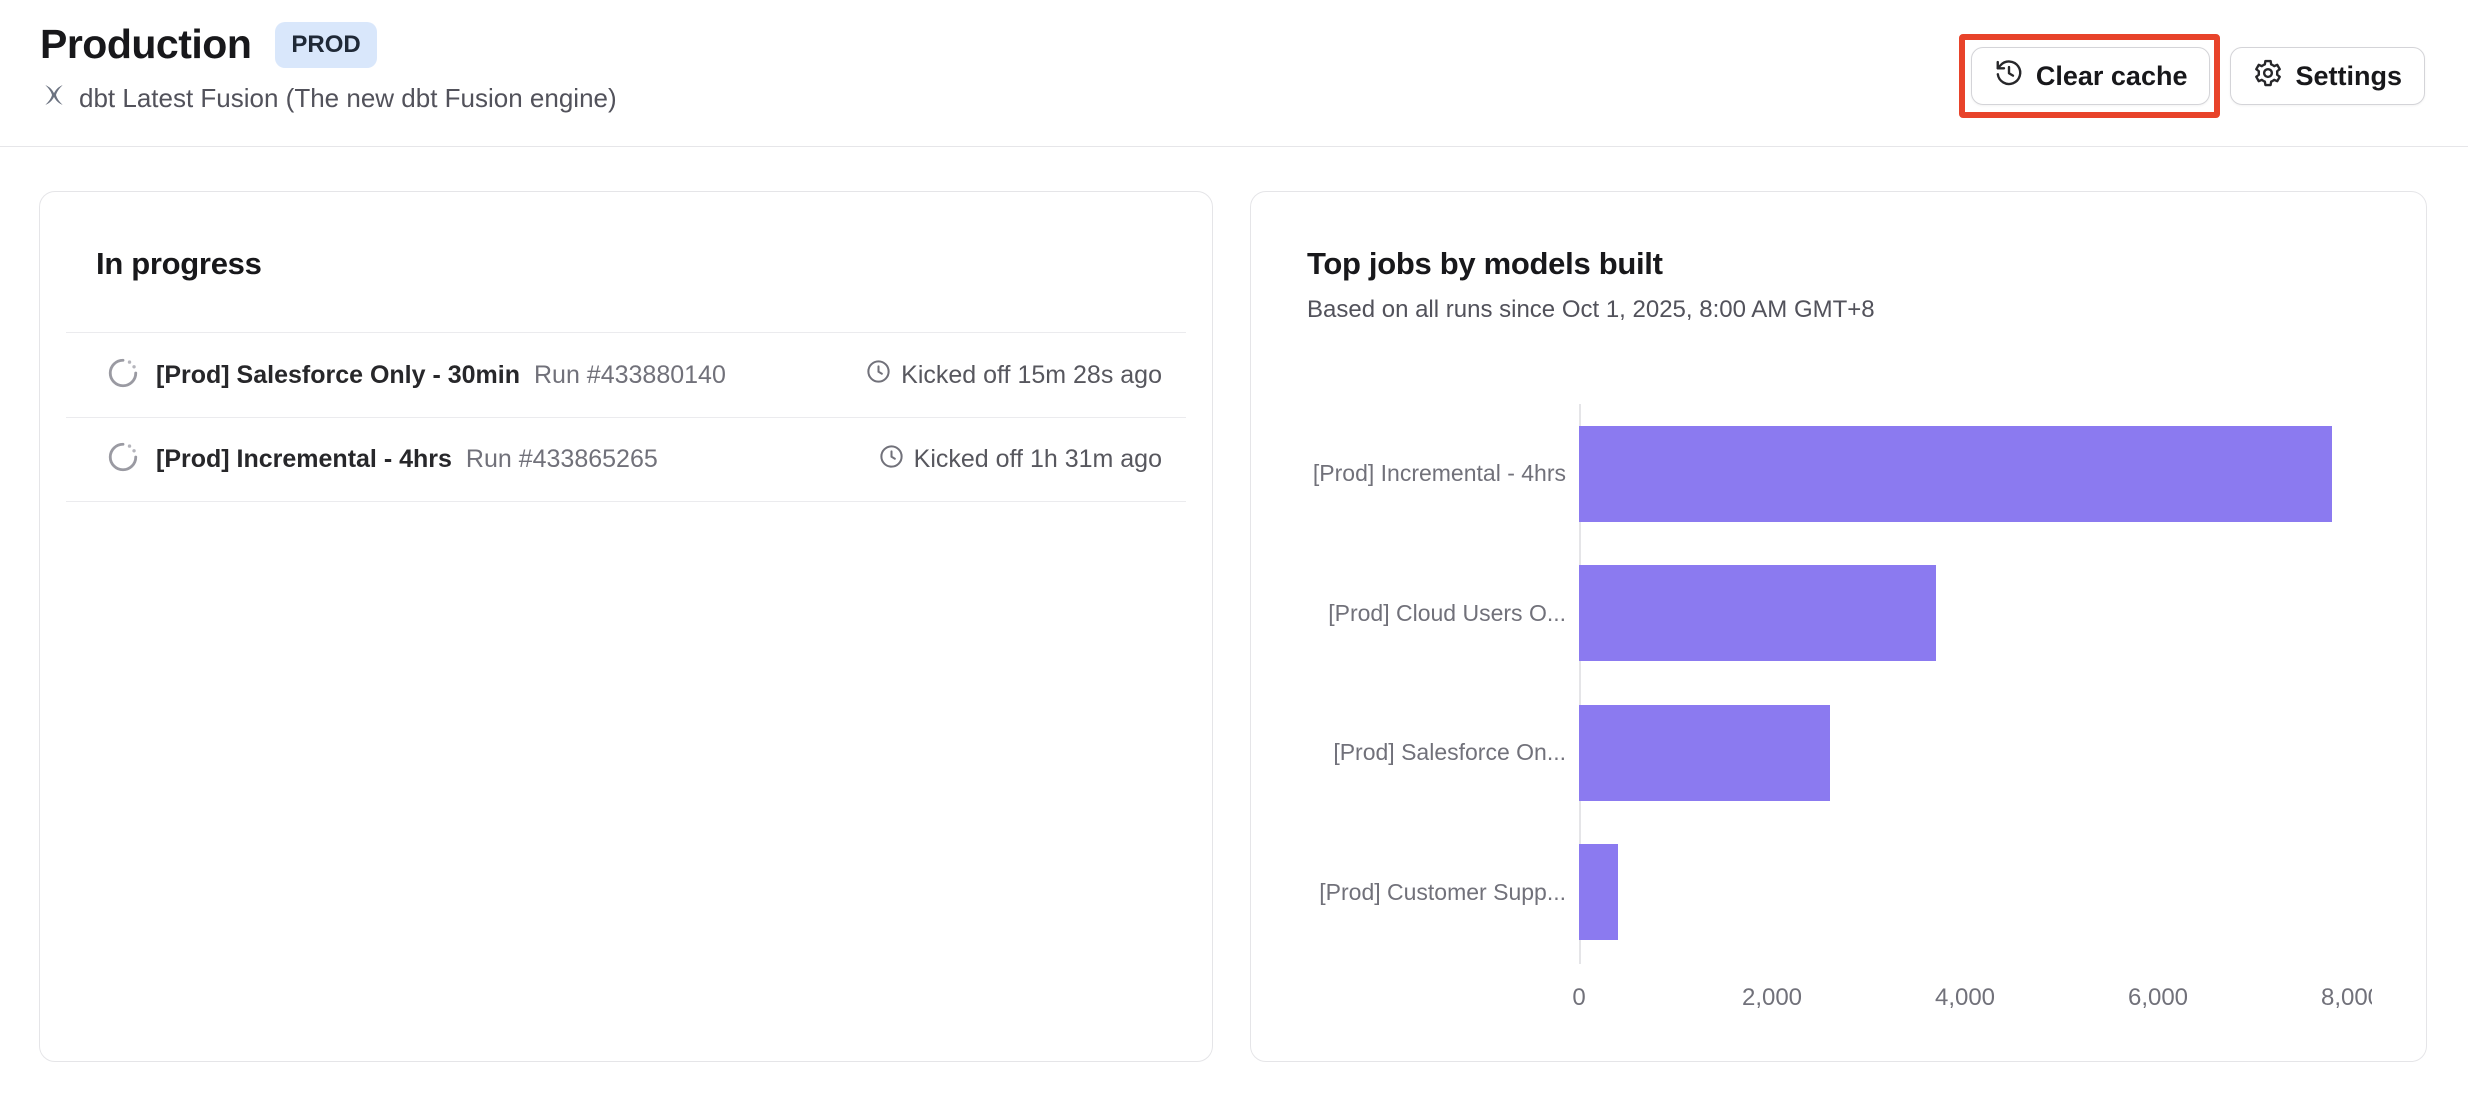  I want to click on settings-button: Settings, so click(2327, 76).